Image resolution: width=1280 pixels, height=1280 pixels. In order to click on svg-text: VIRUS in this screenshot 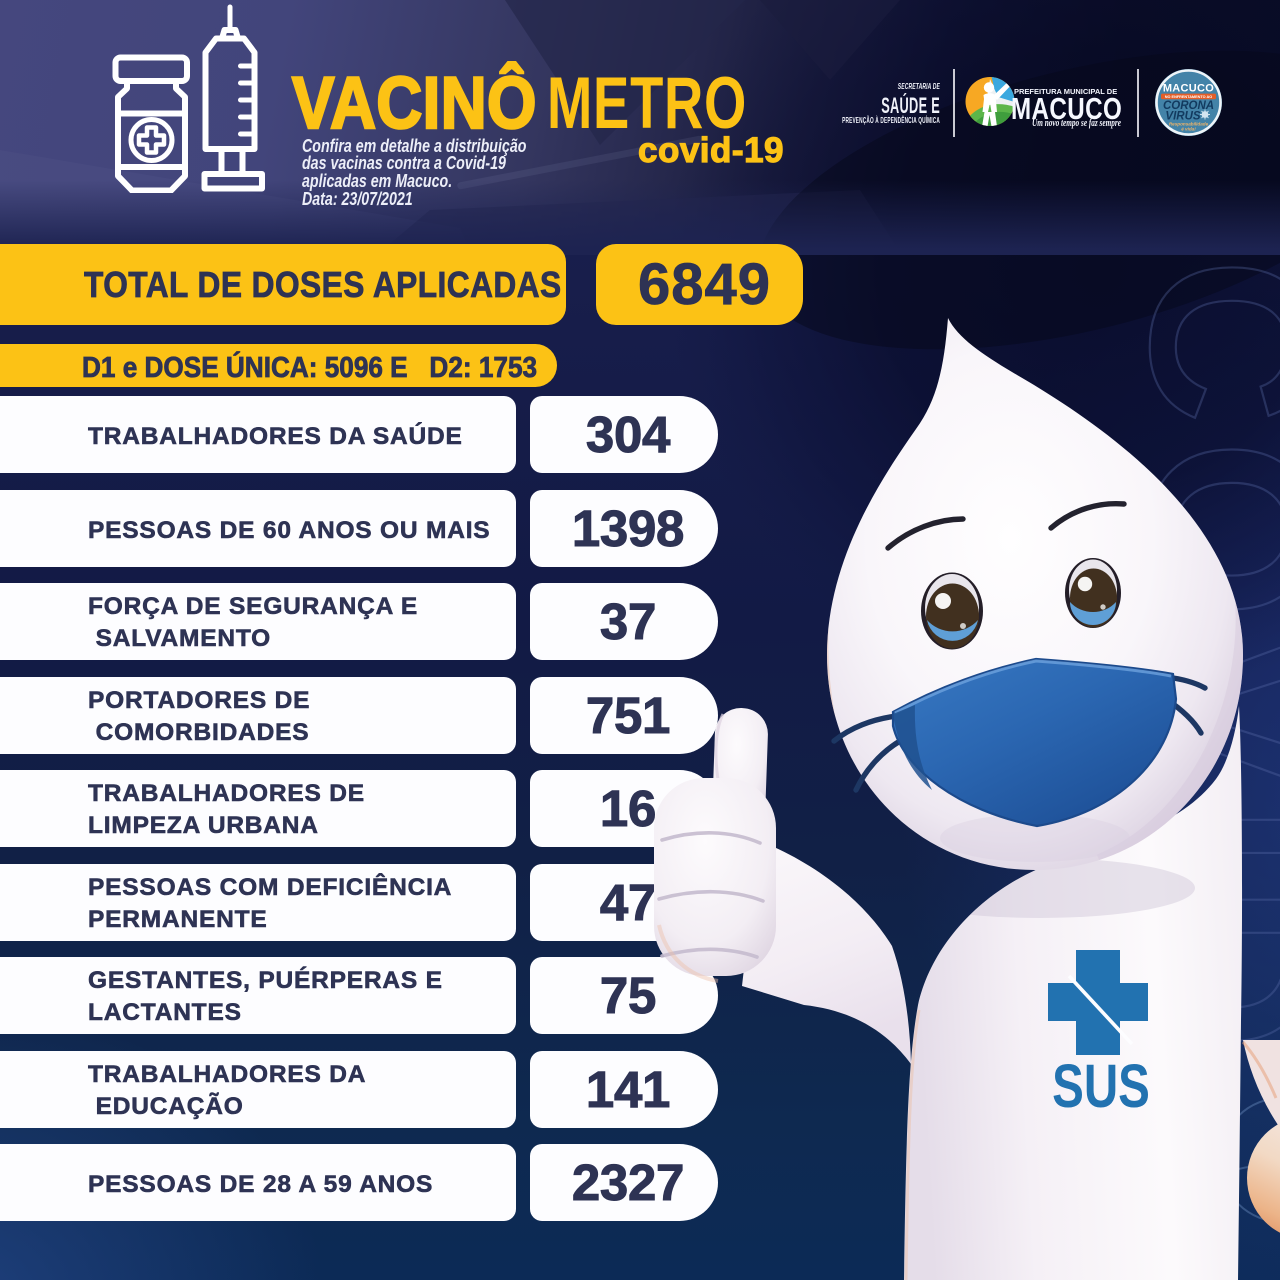, I will do `click(1182, 117)`.